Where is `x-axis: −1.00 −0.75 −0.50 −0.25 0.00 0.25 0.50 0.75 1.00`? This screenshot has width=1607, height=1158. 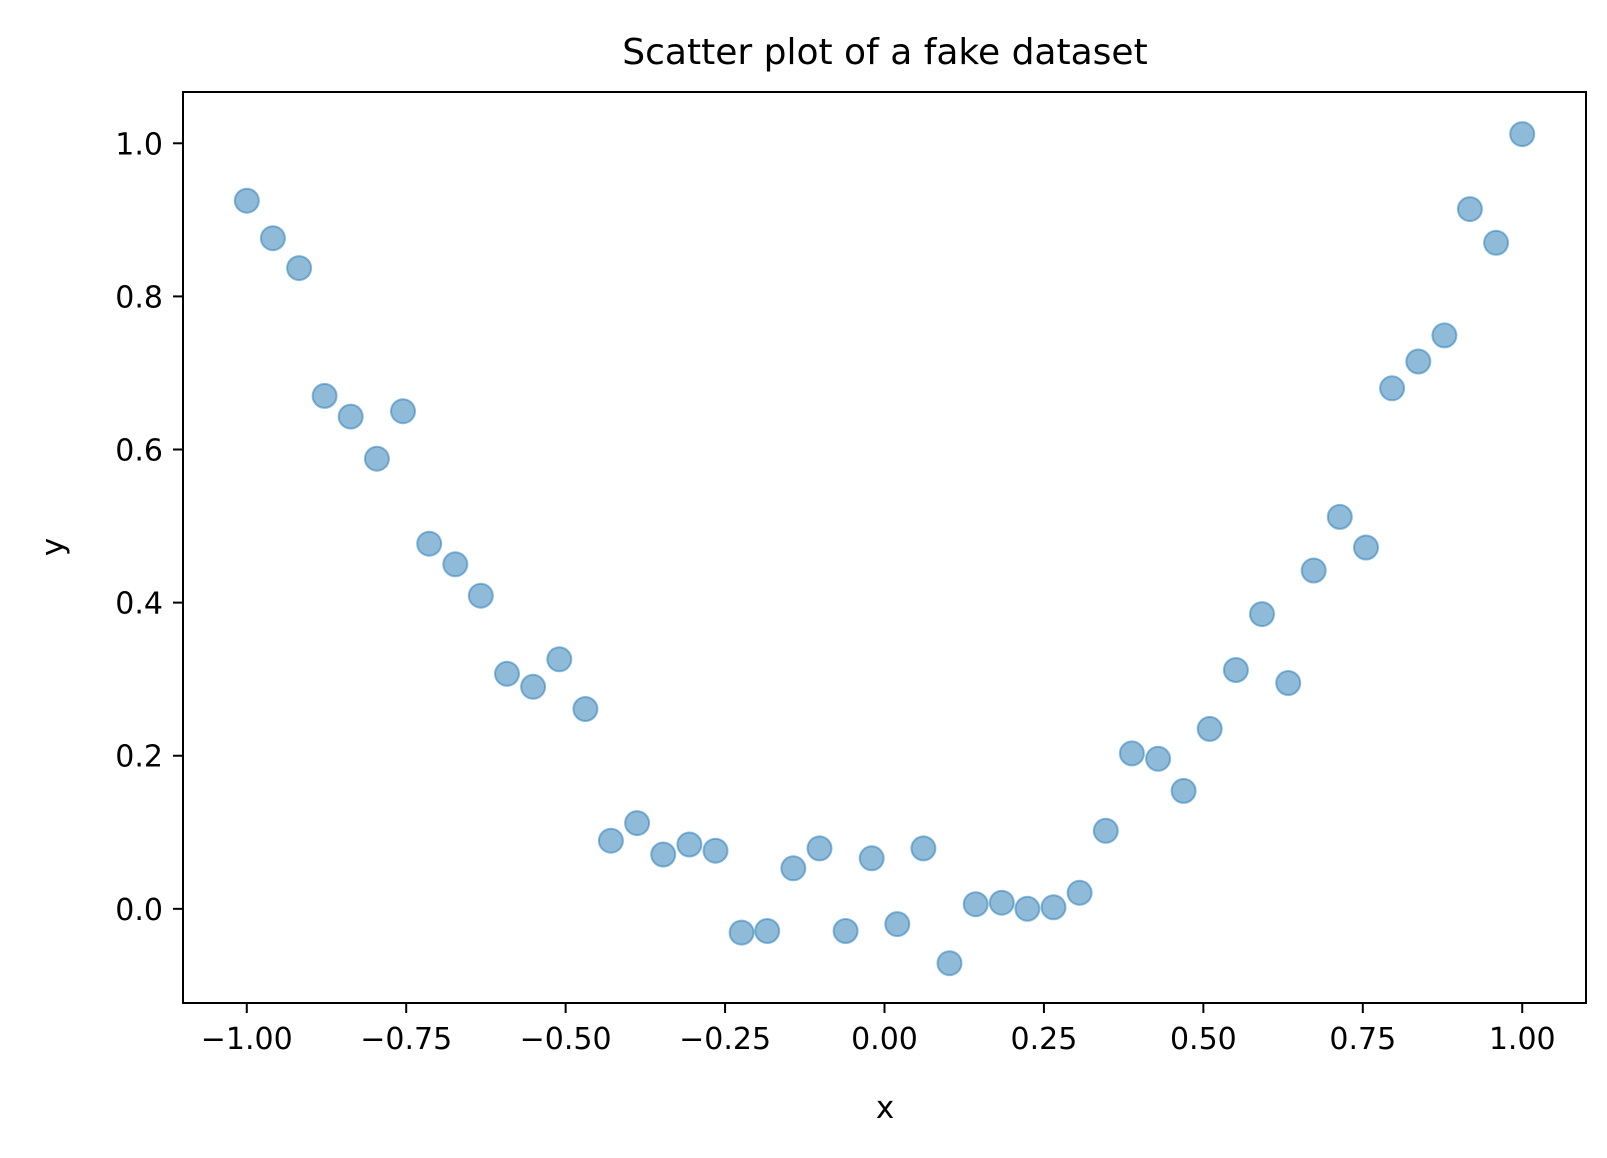
x-axis: −1.00 −0.75 −0.50 −0.25 0.00 0.25 0.50 0.75 1.00 is located at coordinates (878, 1030).